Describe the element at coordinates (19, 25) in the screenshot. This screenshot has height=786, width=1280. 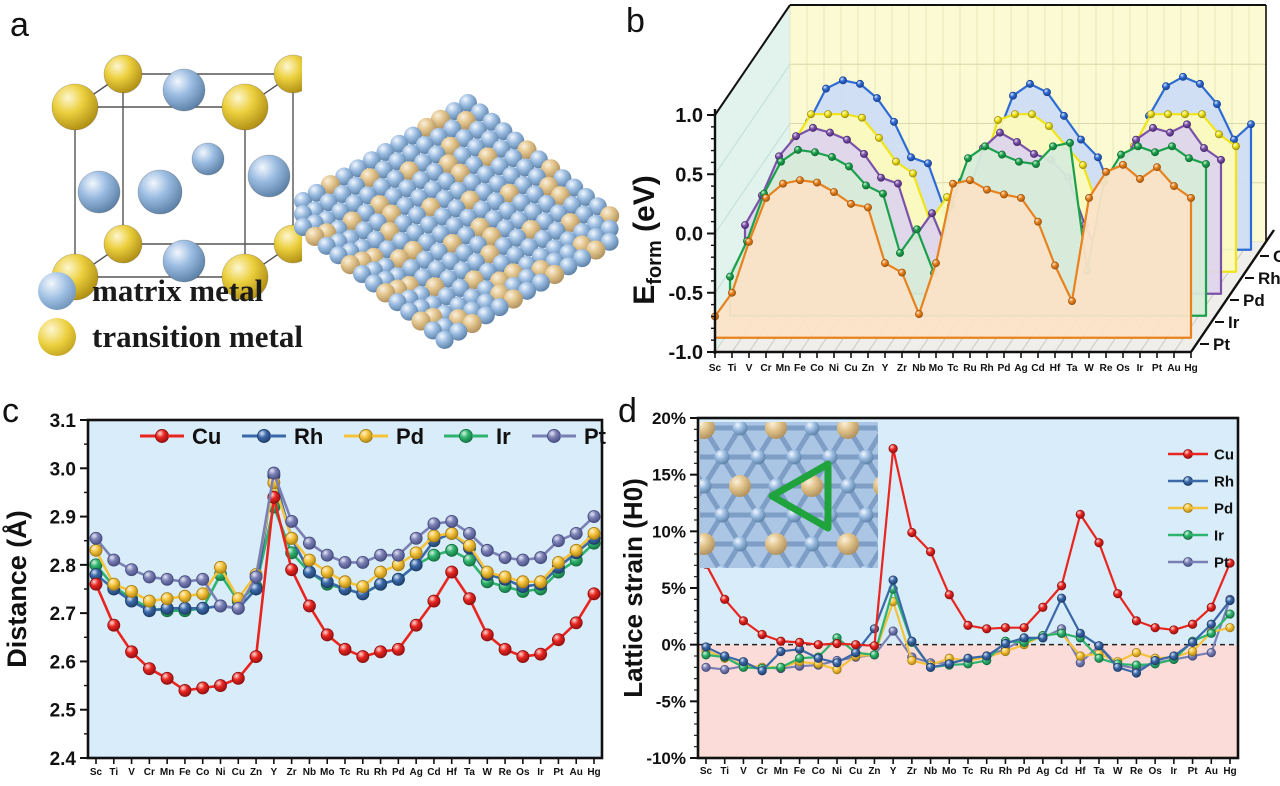
I see `panel-label-a: a` at that location.